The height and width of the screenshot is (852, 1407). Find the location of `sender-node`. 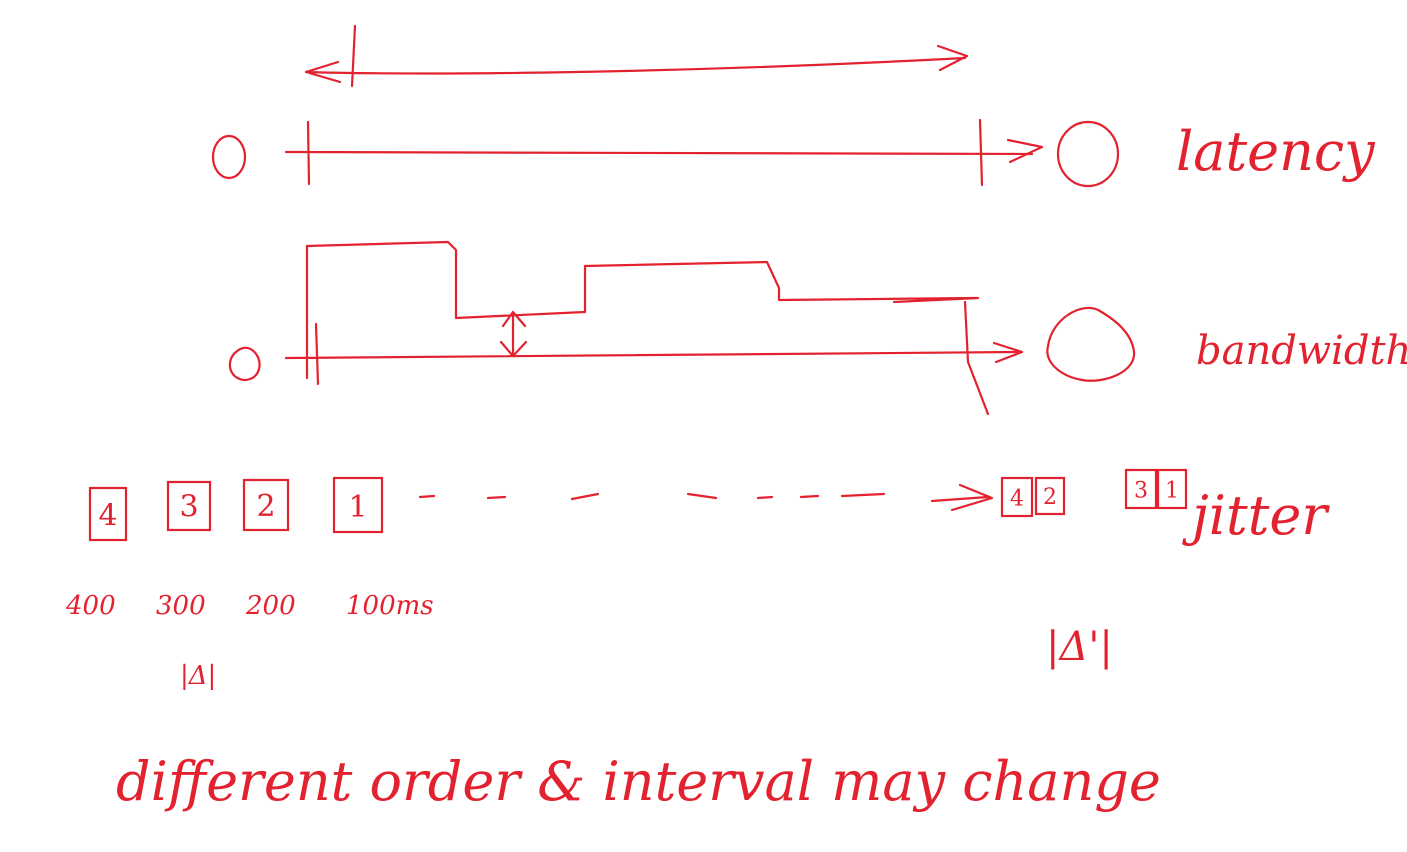

sender-node is located at coordinates (229, 157).